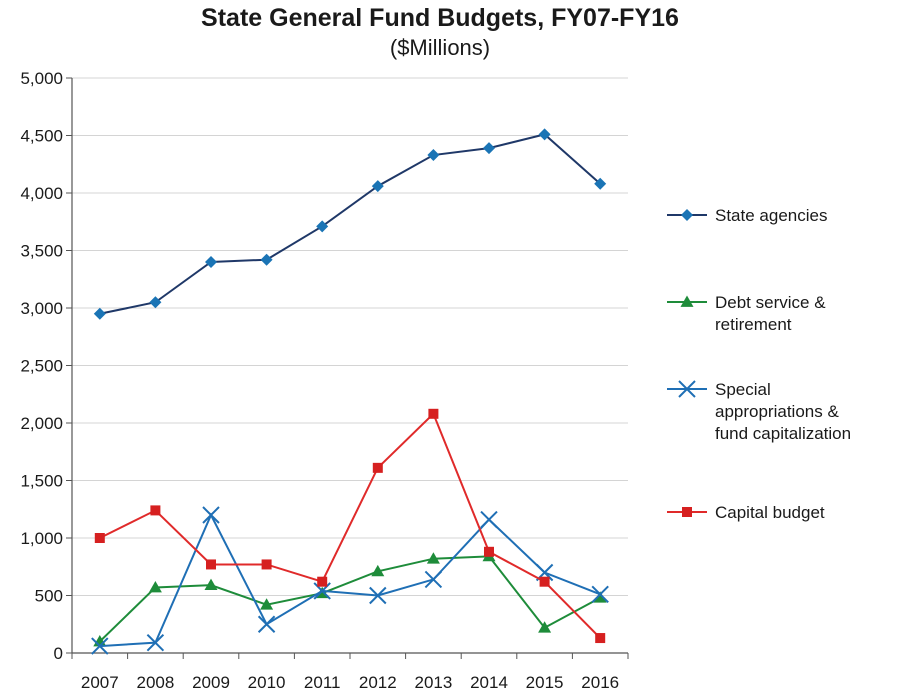 The image size is (900, 699). I want to click on x-tick-label: 2015, so click(545, 682).